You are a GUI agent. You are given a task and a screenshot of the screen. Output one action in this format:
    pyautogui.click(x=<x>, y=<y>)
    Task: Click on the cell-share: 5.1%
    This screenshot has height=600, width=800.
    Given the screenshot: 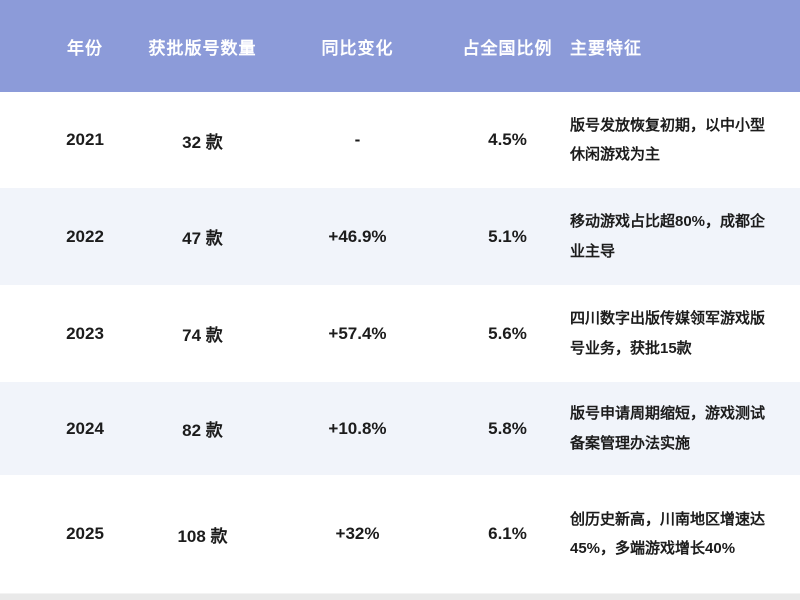 What is the action you would take?
    pyautogui.click(x=507, y=236)
    